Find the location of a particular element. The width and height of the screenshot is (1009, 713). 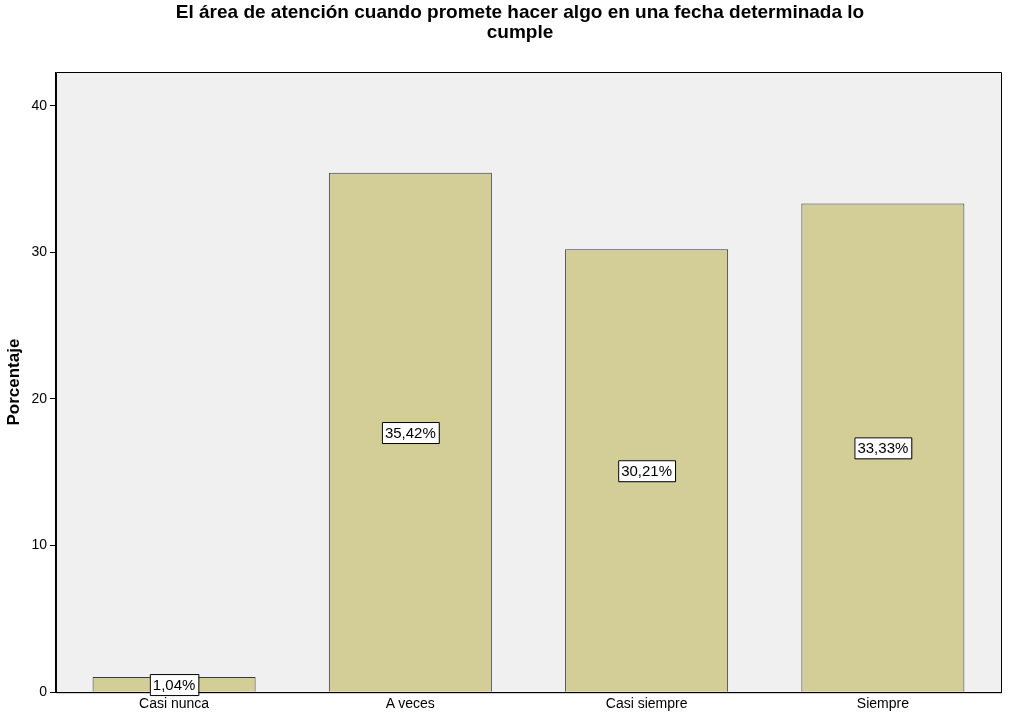

y-tick-label: 10 is located at coordinates (39, 544).